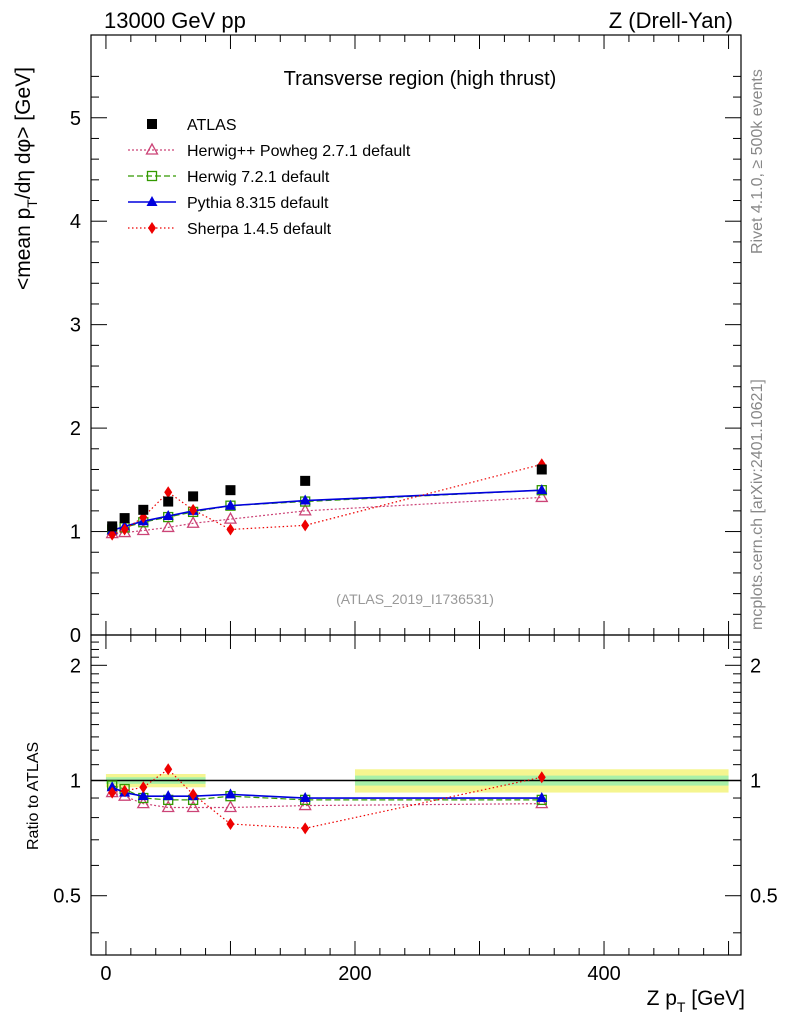 Image resolution: width=786 pixels, height=1029 pixels. Describe the element at coordinates (152, 201) in the screenshot. I see `legend-marker-pythia` at that location.